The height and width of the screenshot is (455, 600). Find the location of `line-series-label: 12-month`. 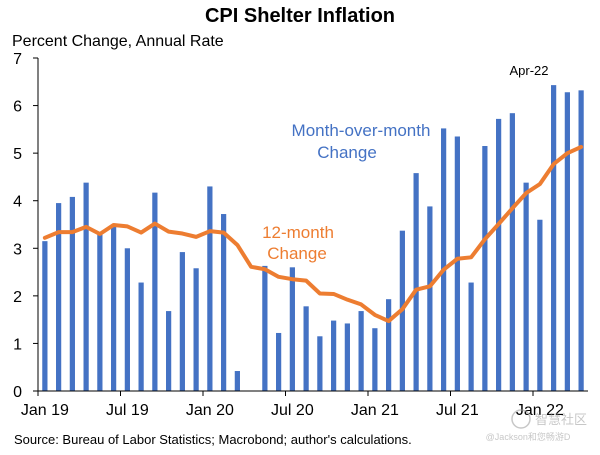

line-series-label: 12-month is located at coordinates (298, 232).